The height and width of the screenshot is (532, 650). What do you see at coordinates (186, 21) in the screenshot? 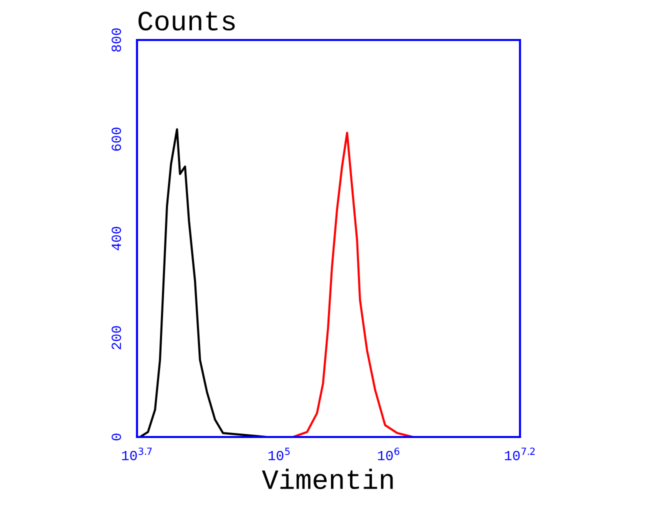
I see `y-axis-title: Counts` at bounding box center [186, 21].